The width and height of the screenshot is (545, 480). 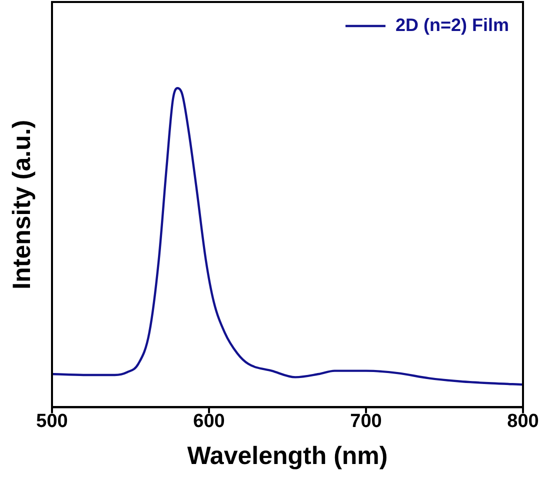 I want to click on x-tick-label: 600, so click(x=209, y=421).